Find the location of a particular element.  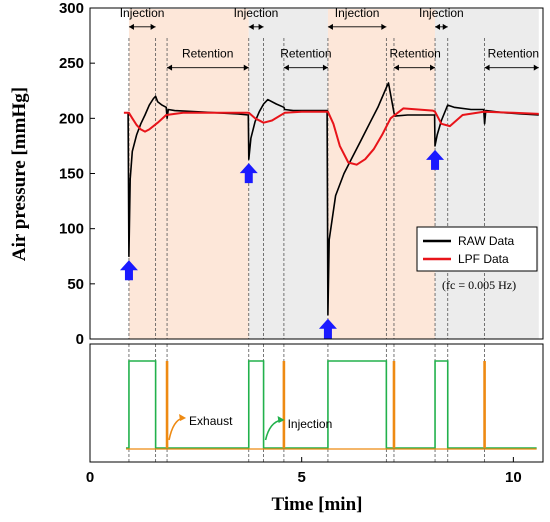

y-tick-label-4: 150 is located at coordinates (71, 174).